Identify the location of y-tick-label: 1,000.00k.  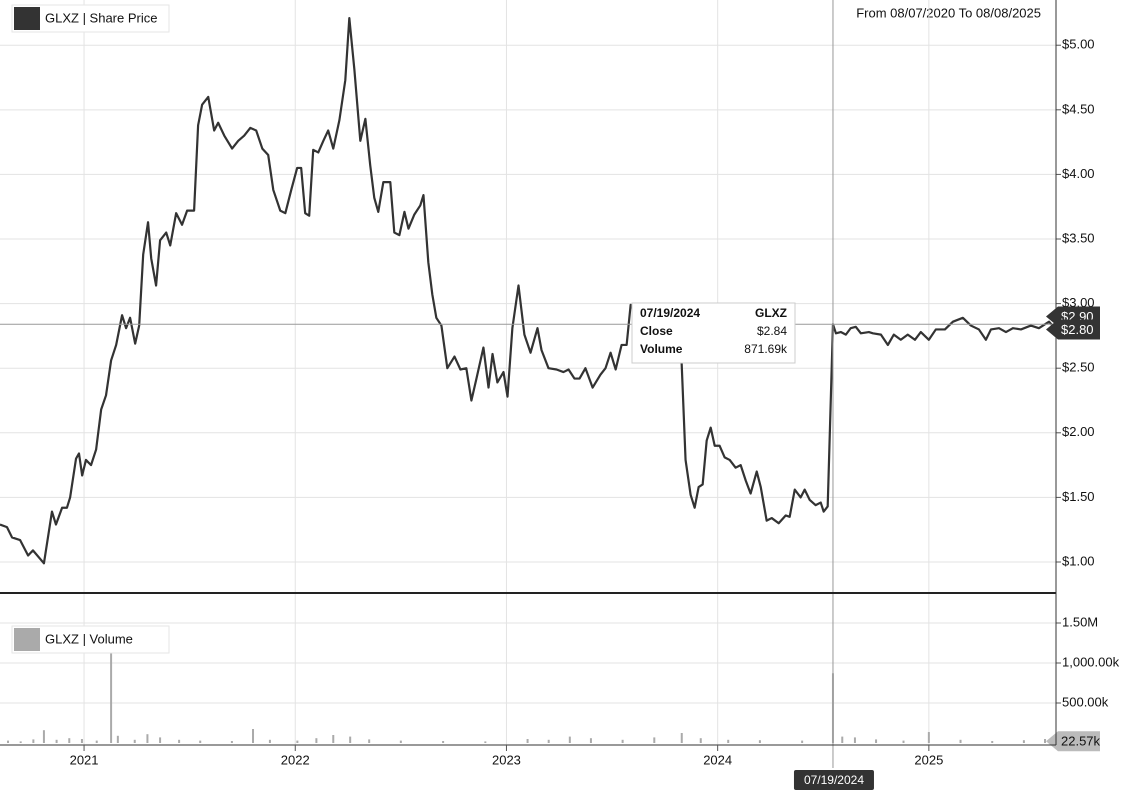
(1091, 661).